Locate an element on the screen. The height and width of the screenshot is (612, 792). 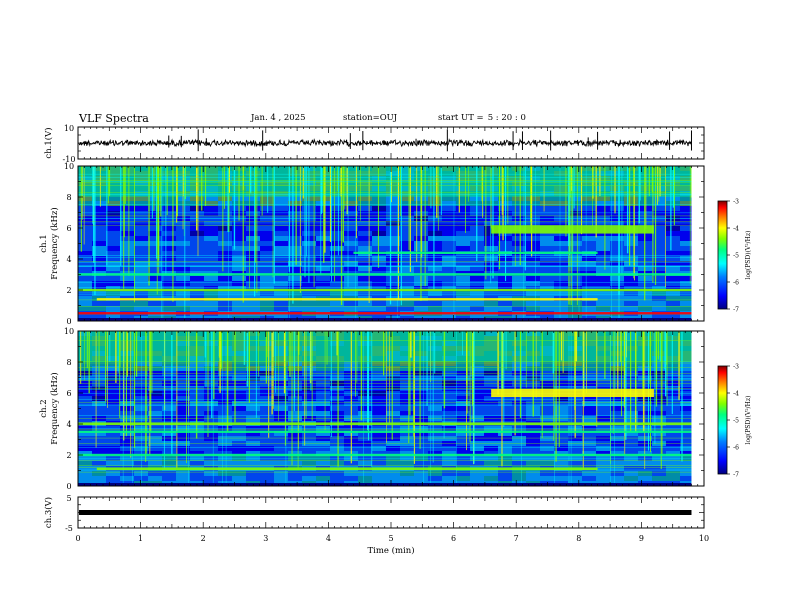
ch1-spectrogram-colorbar is located at coordinates (722, 255).